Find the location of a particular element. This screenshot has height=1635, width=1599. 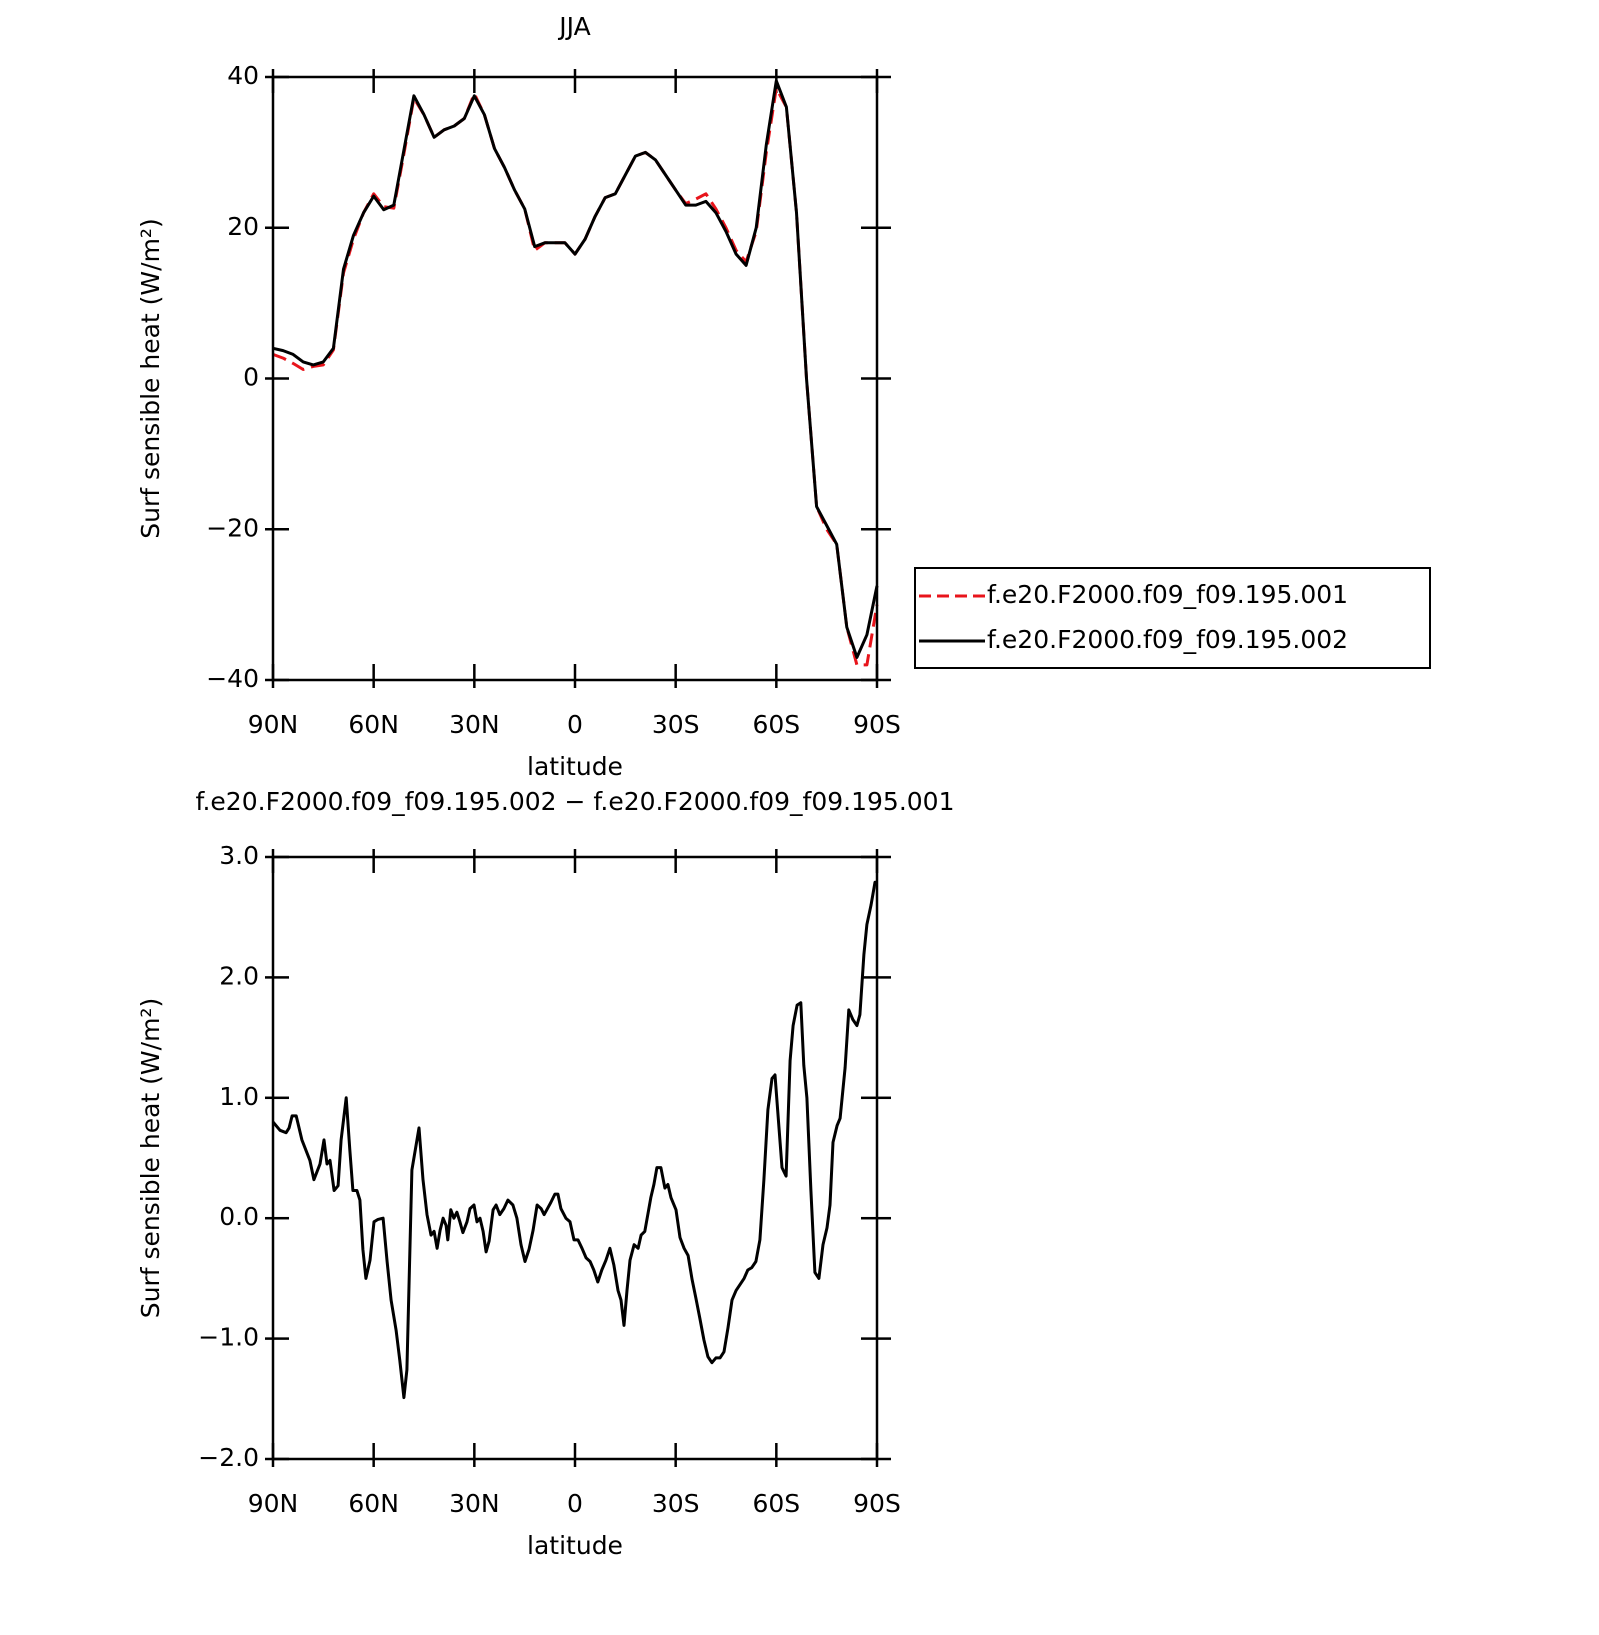

legend-box is located at coordinates (1172, 618).